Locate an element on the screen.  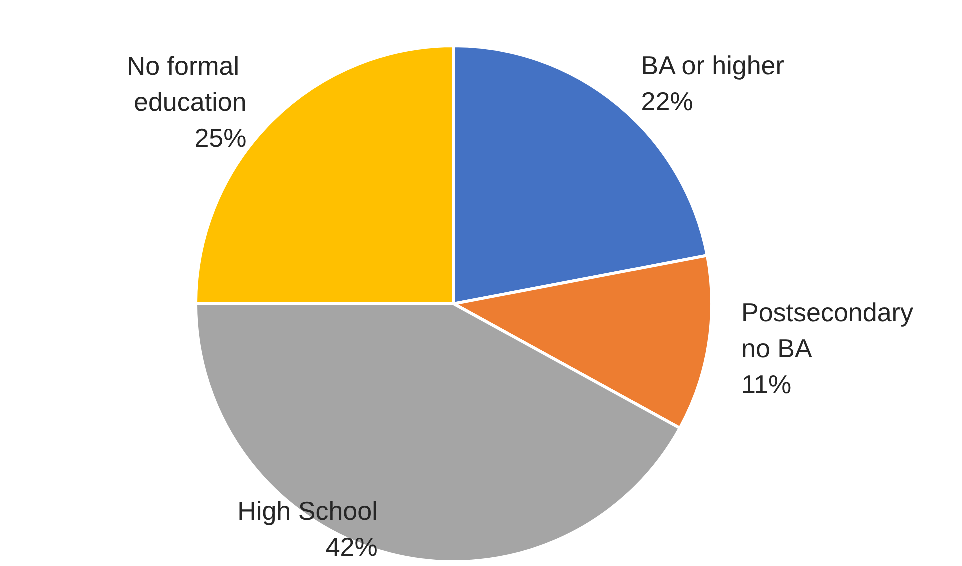
data-label: 22% is located at coordinates (667, 101).